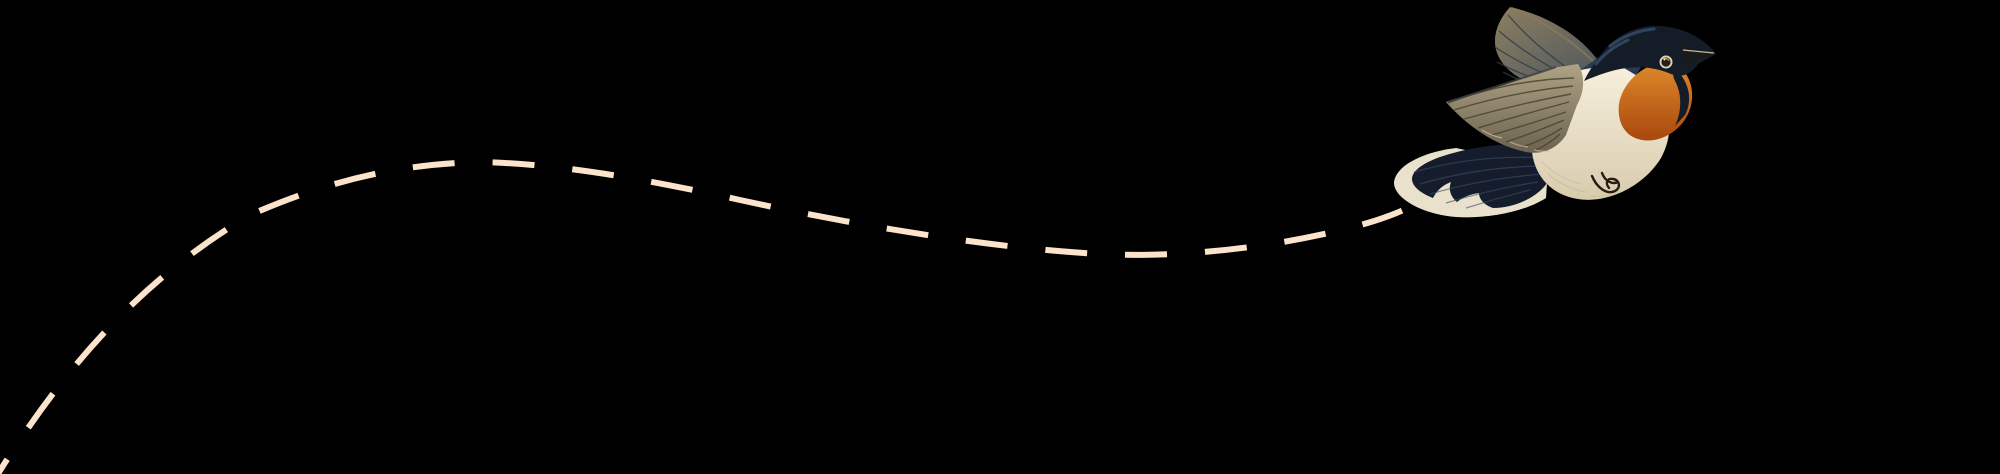 This screenshot has width=2000, height=474. Describe the element at coordinates (1502, 84) in the screenshot. I see `near-wing-top-edge` at that location.